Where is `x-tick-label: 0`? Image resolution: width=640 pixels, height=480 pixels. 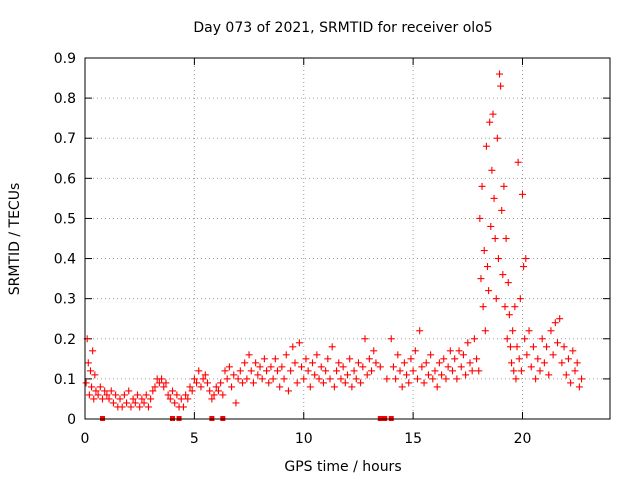 x-tick-label: 0 is located at coordinates (85, 439).